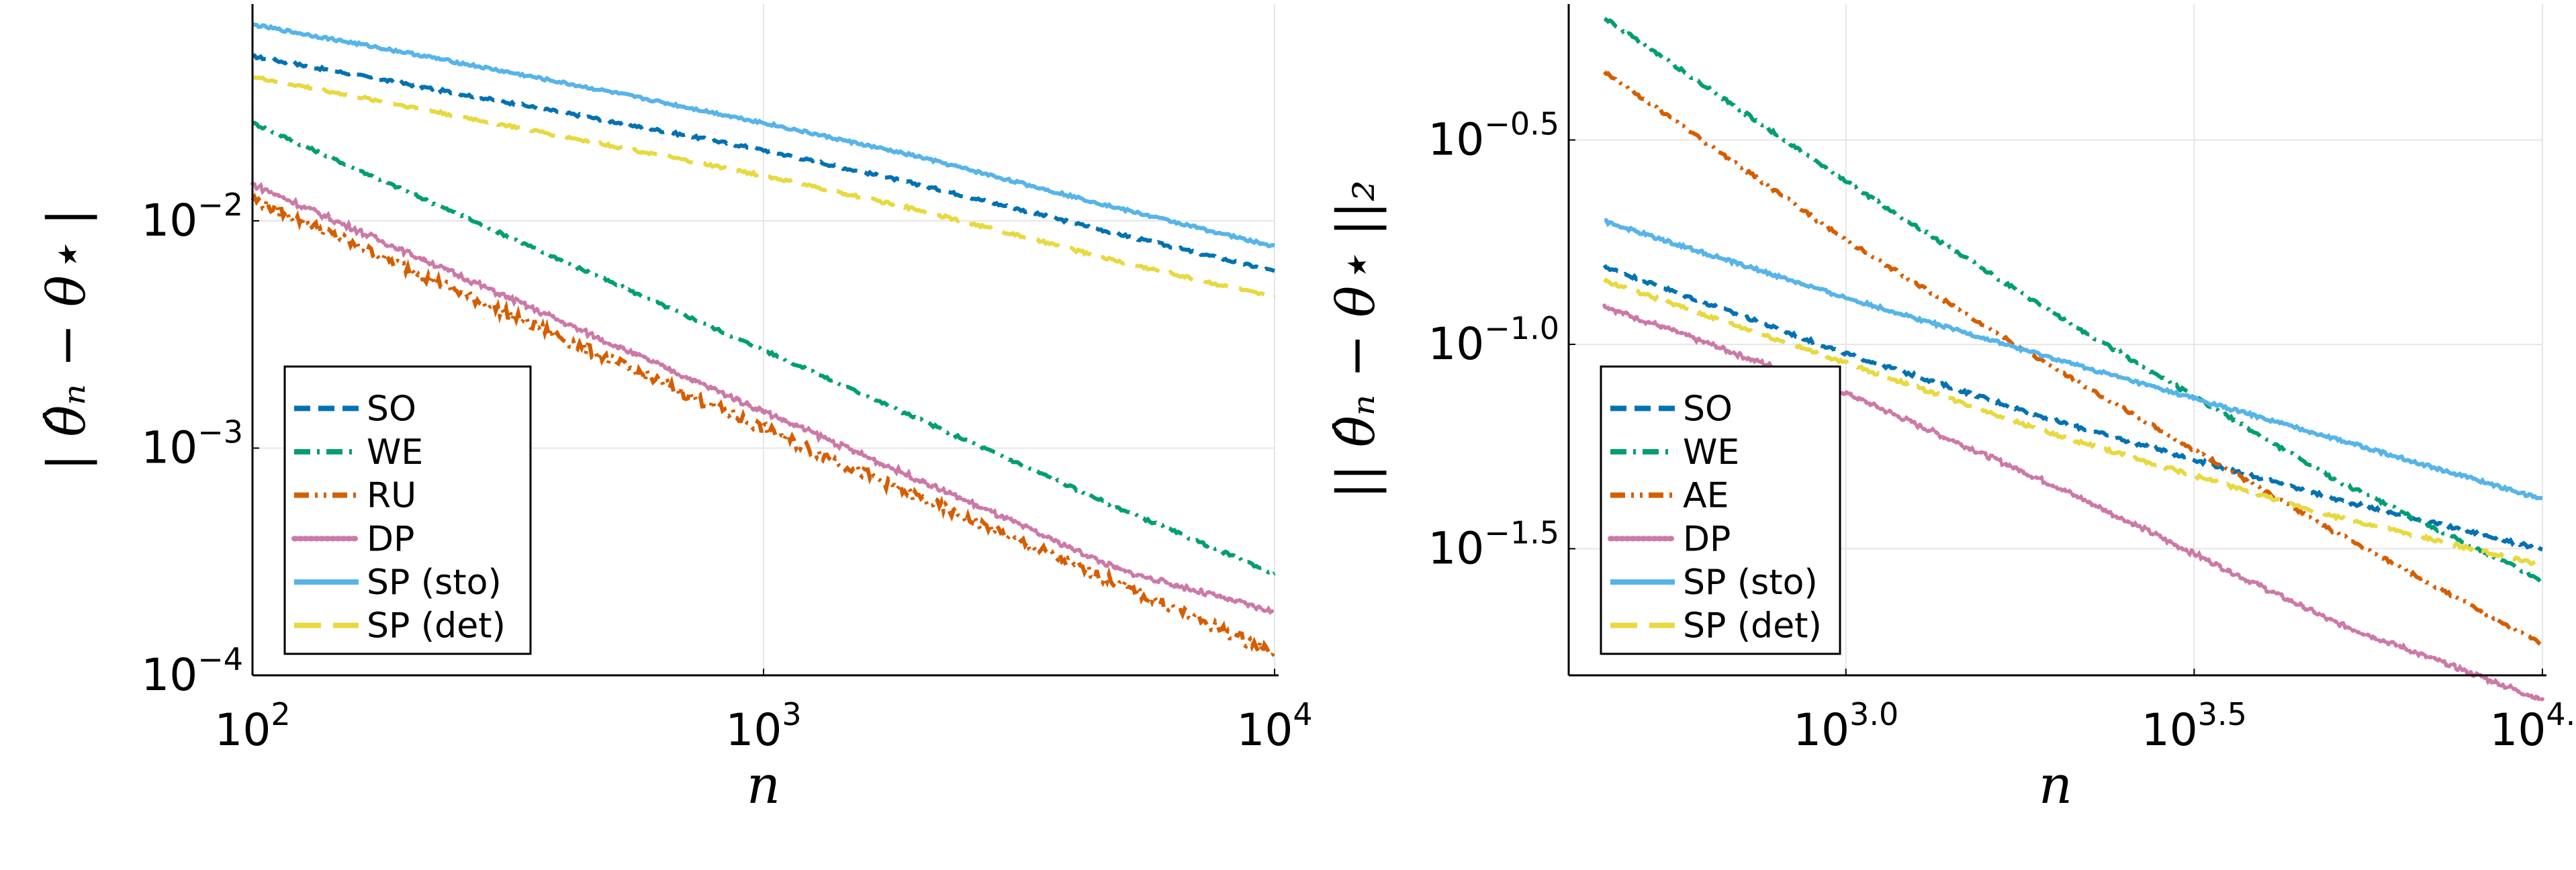  Describe the element at coordinates (763, 163) in the screenshot. I see `series-line-so` at that location.